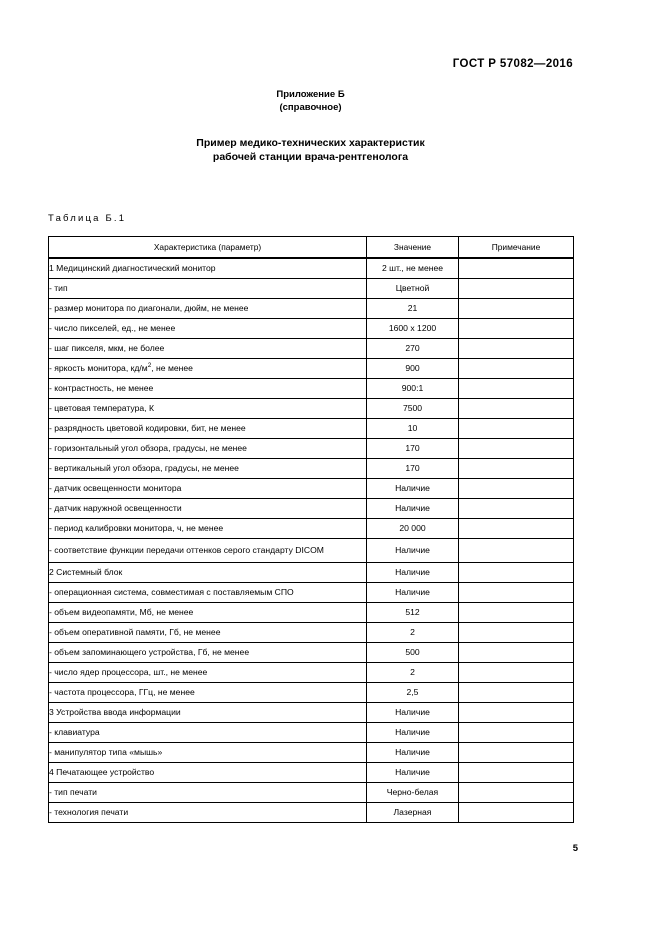 Image resolution: width=661 pixels, height=936 pixels. Describe the element at coordinates (516, 247) in the screenshot. I see `column-header-note: Примечание` at that location.